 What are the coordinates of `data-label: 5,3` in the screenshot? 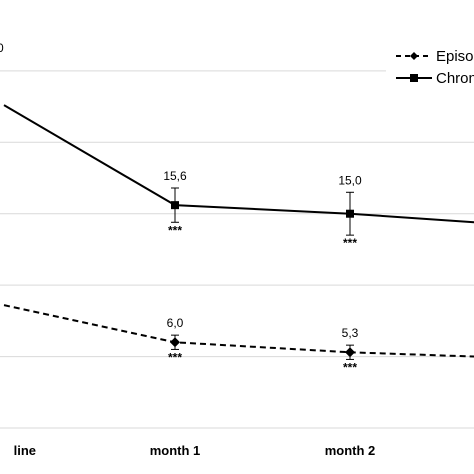 It's located at (350, 333).